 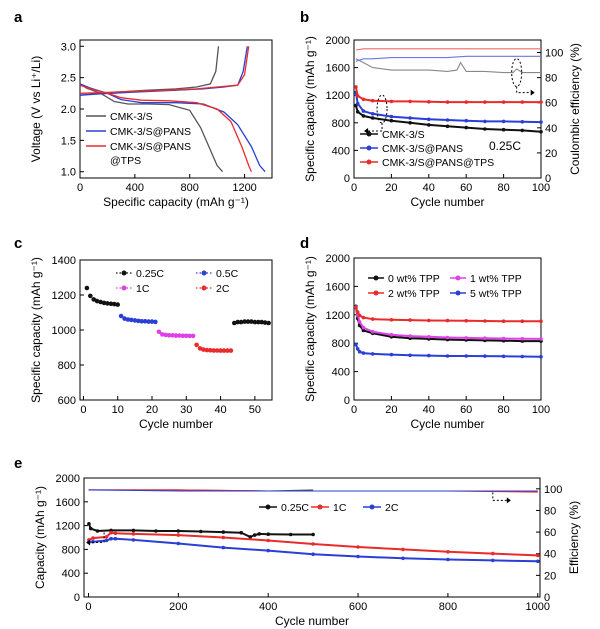 What do you see at coordinates (295, 508) in the screenshot?
I see `legend-label: 0.25C` at bounding box center [295, 508].